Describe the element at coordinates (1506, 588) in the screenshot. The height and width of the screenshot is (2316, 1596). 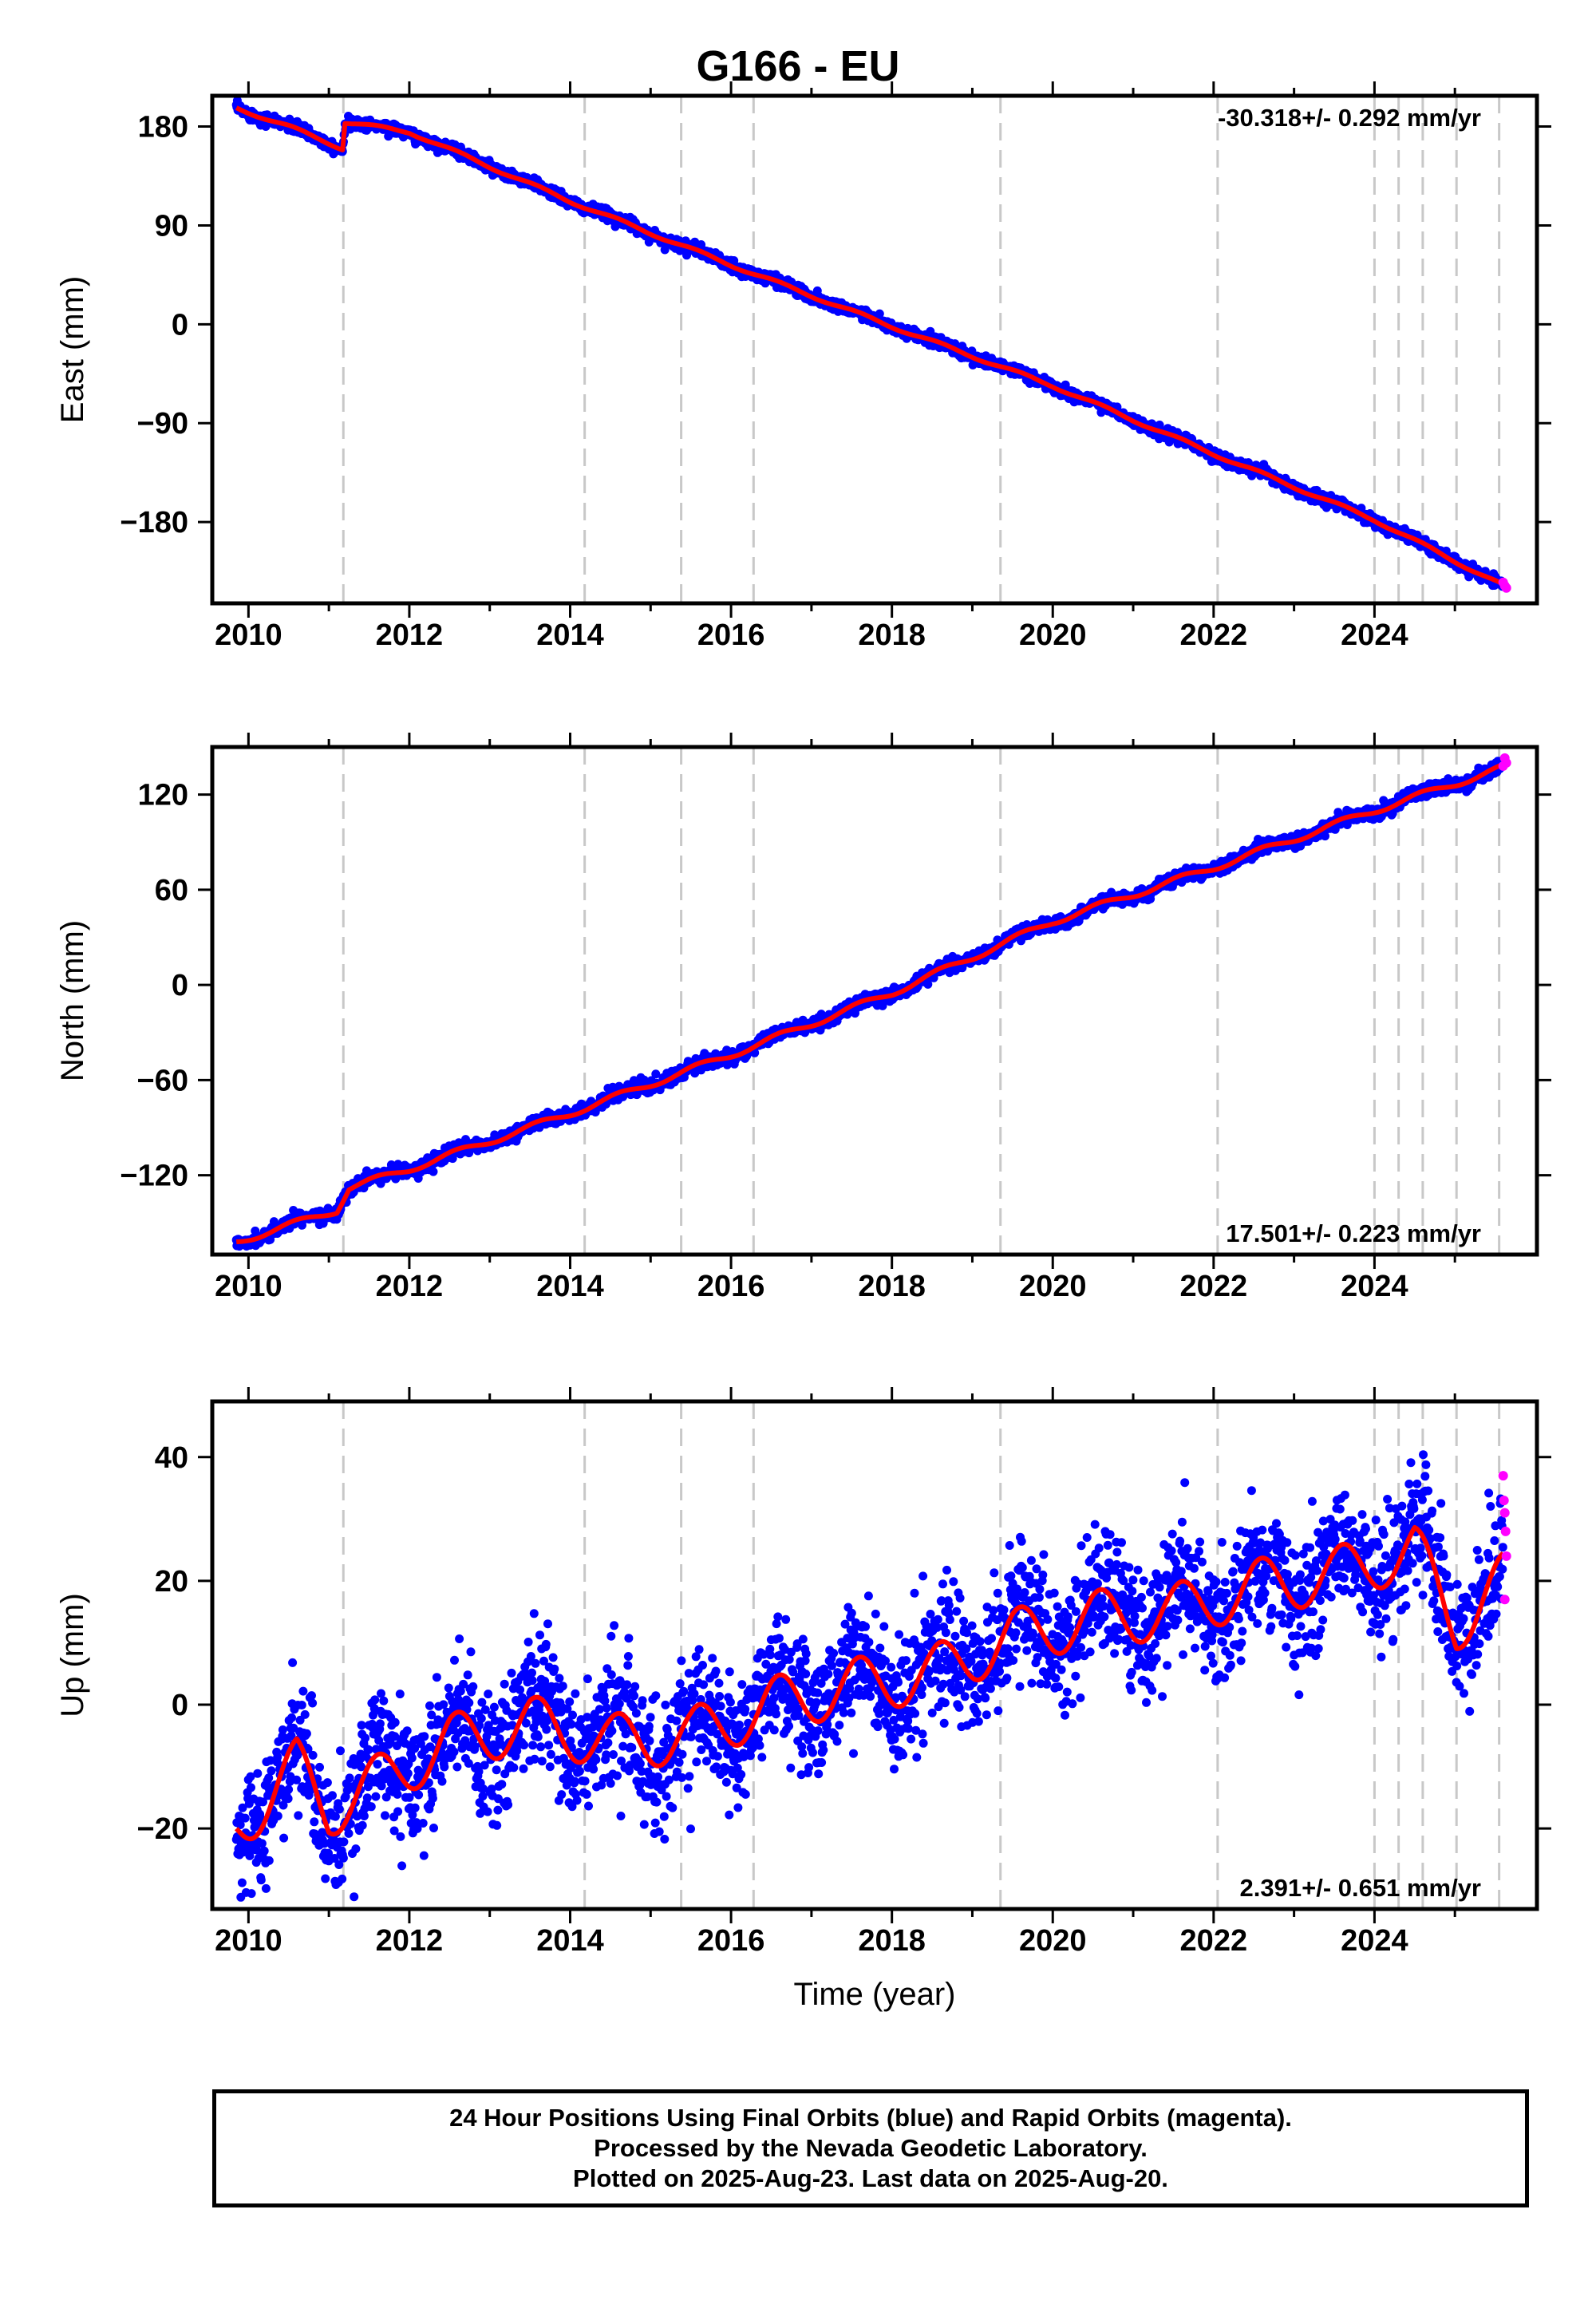
I see `rapid-orbit-point` at that location.